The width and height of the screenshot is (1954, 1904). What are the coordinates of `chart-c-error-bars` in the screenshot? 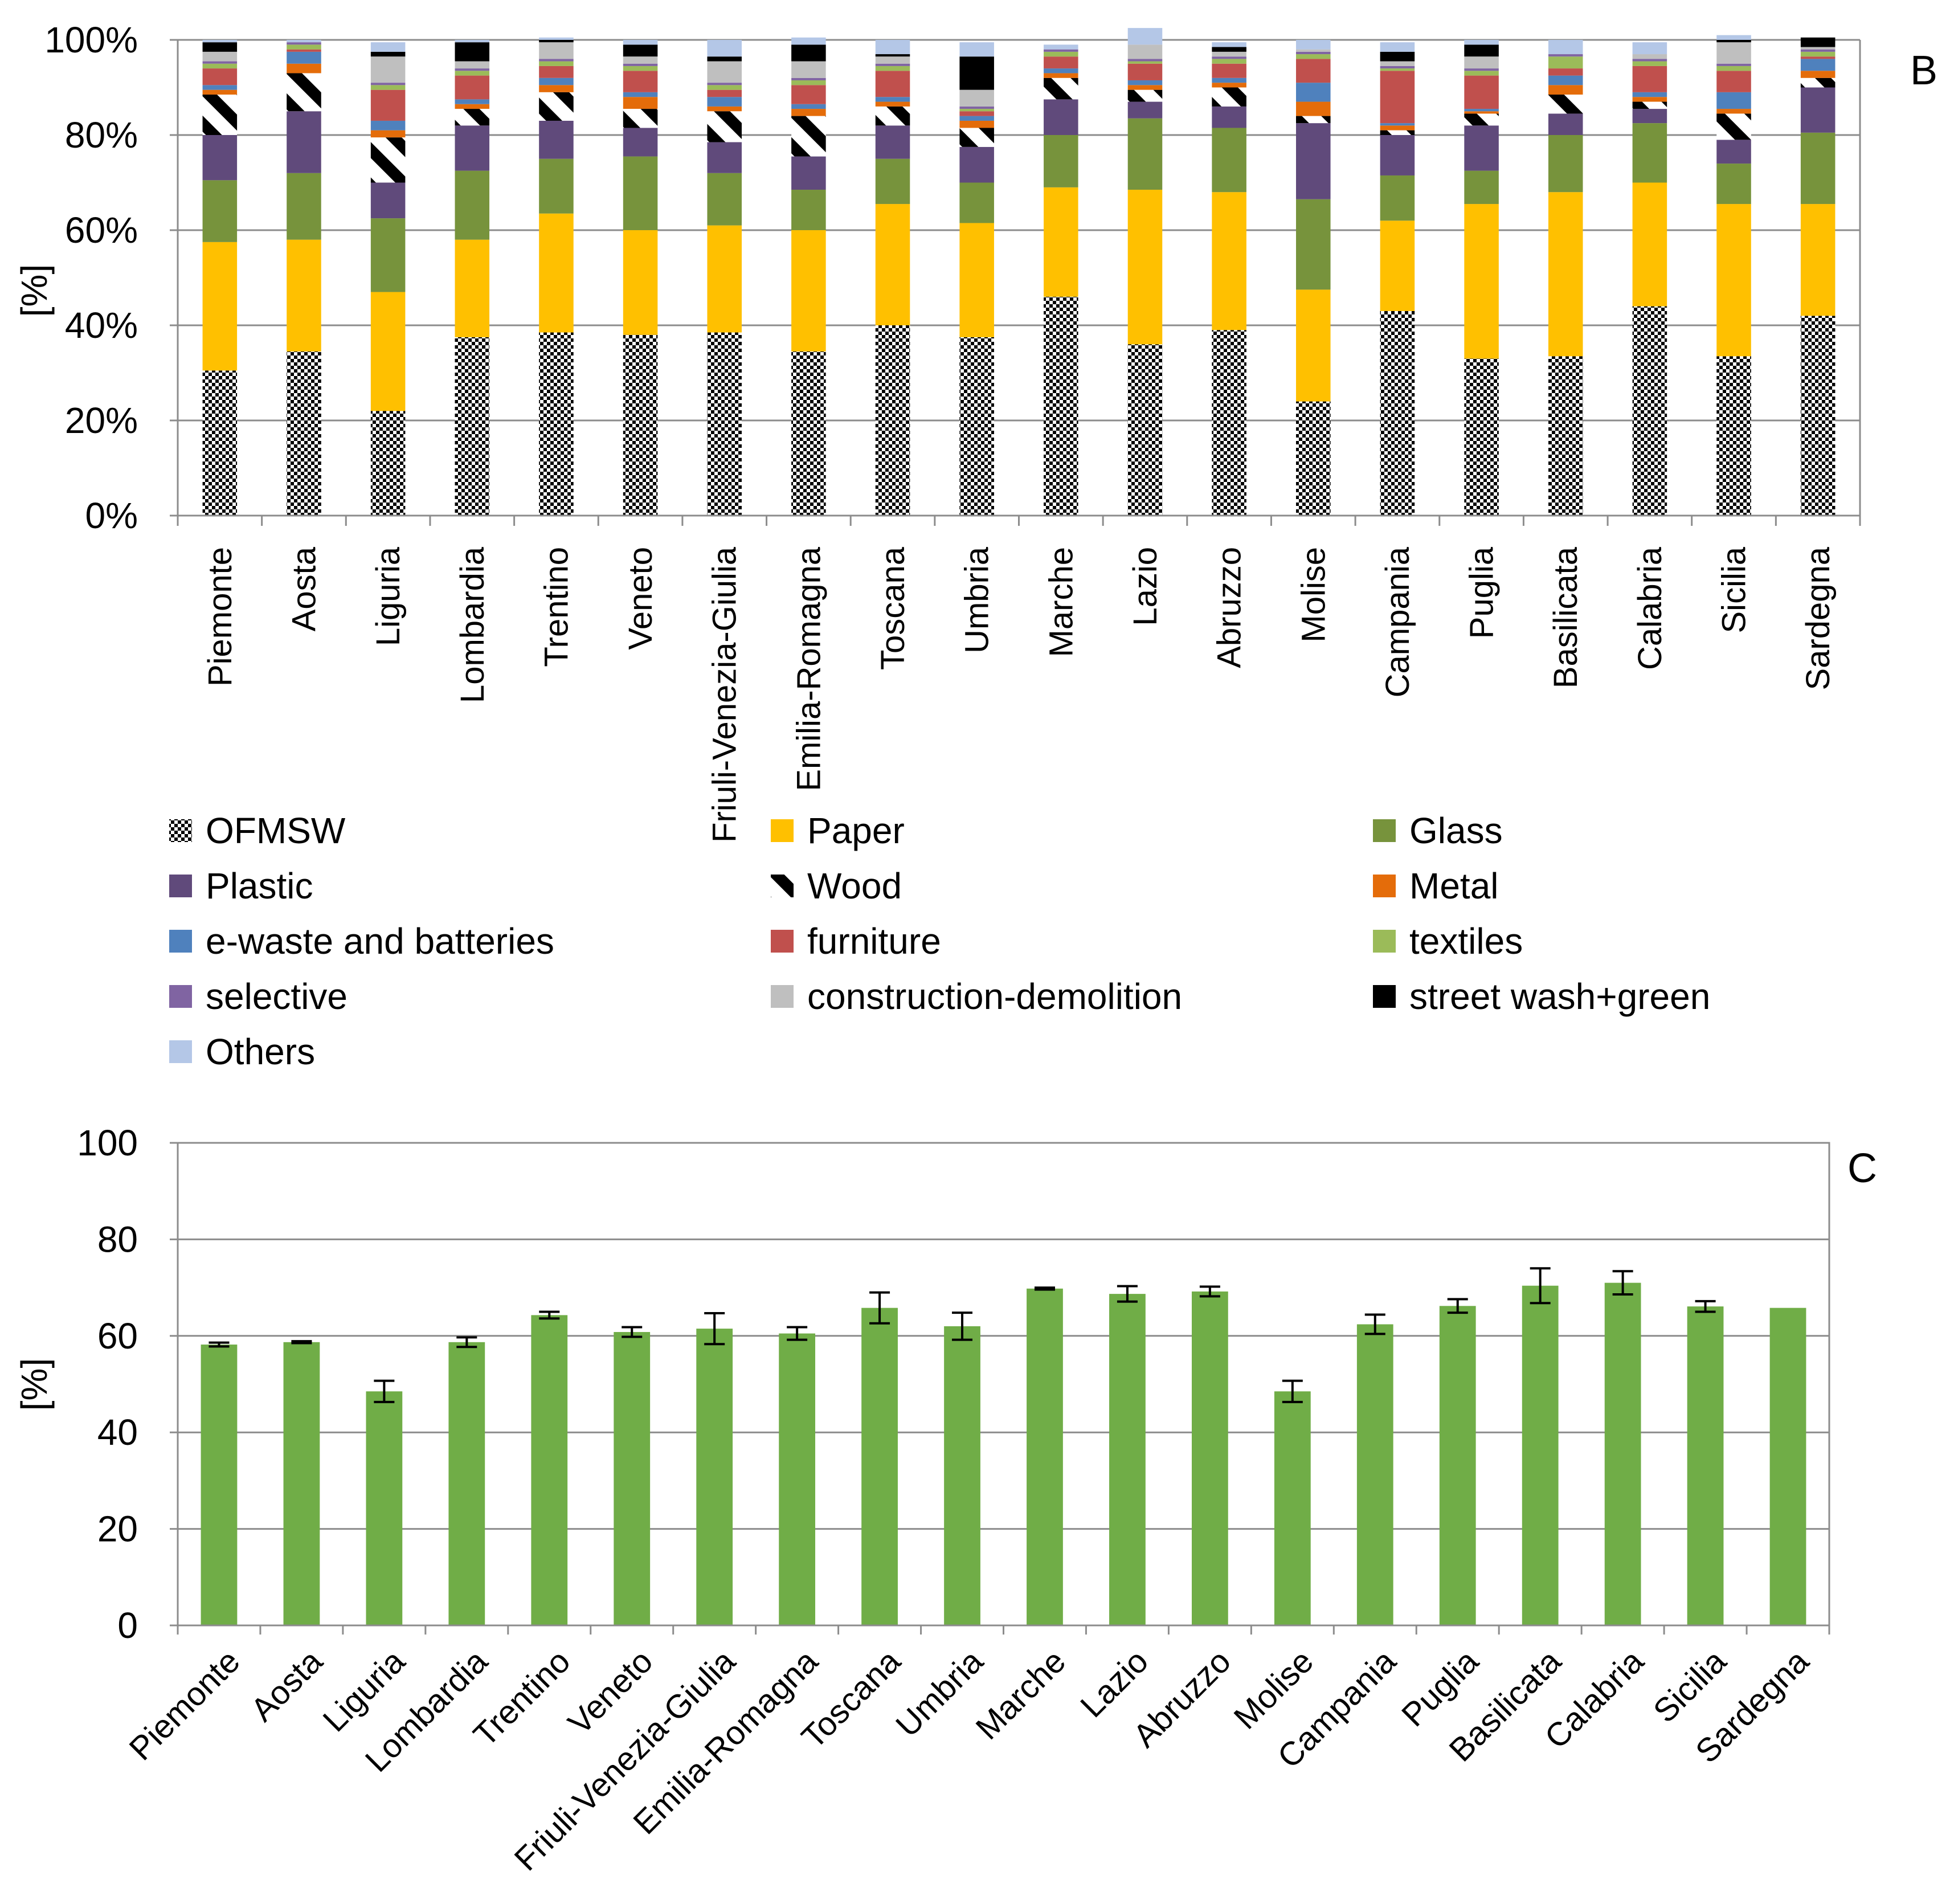 It's located at (963, 1335).